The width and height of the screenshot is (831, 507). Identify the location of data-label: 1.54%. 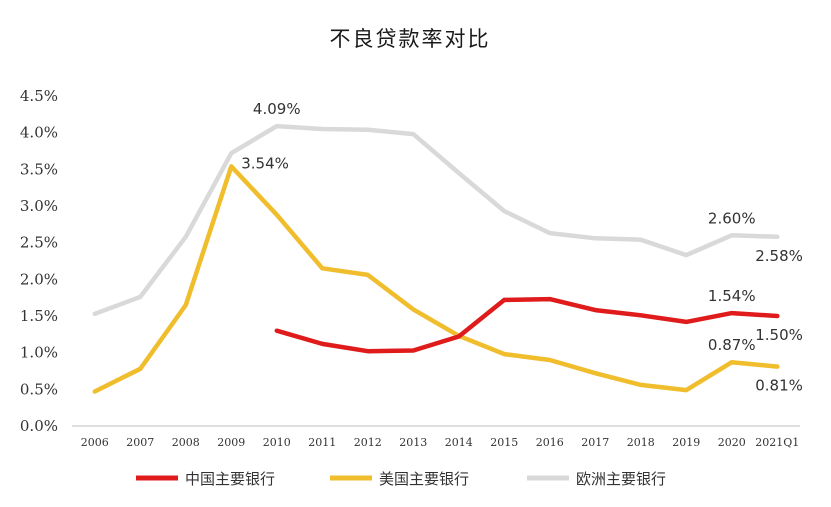
(732, 296).